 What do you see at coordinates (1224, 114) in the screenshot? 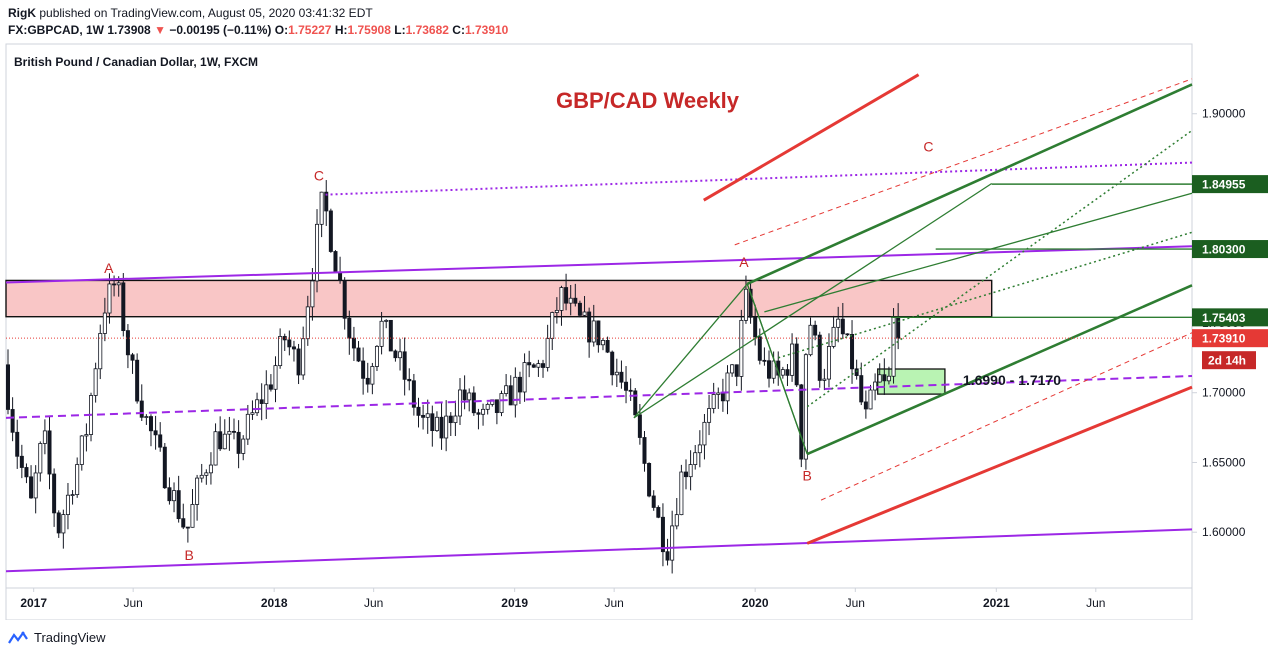
I see `y-tick-label: 1.90000` at bounding box center [1224, 114].